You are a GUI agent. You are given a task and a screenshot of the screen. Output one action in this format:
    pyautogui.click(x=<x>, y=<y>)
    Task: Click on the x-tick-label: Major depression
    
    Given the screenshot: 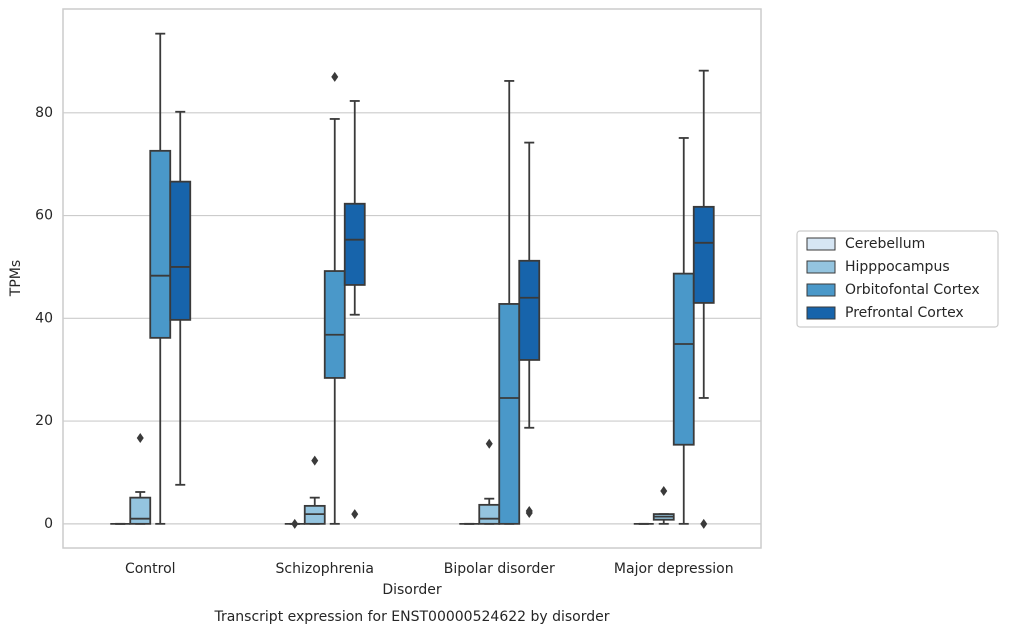 What is the action you would take?
    pyautogui.click(x=674, y=569)
    